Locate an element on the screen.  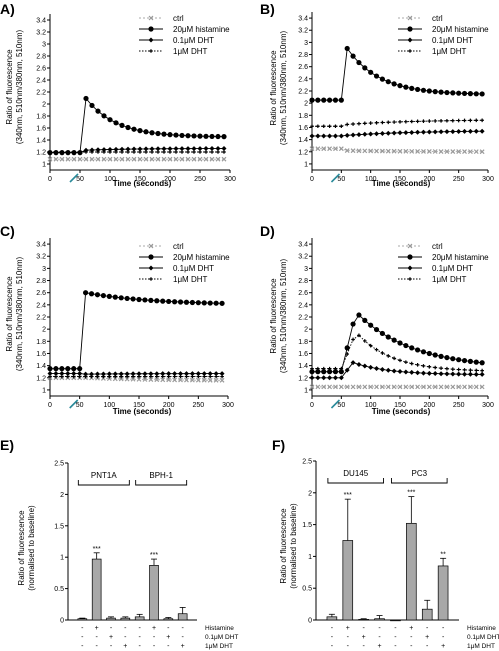
y-tick-label: 1.5 is located at coordinates (307, 525).